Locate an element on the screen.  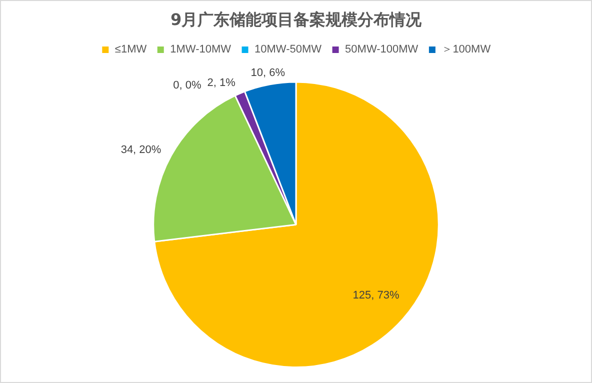
legend-label: 50MW-100MW is located at coordinates (382, 50).